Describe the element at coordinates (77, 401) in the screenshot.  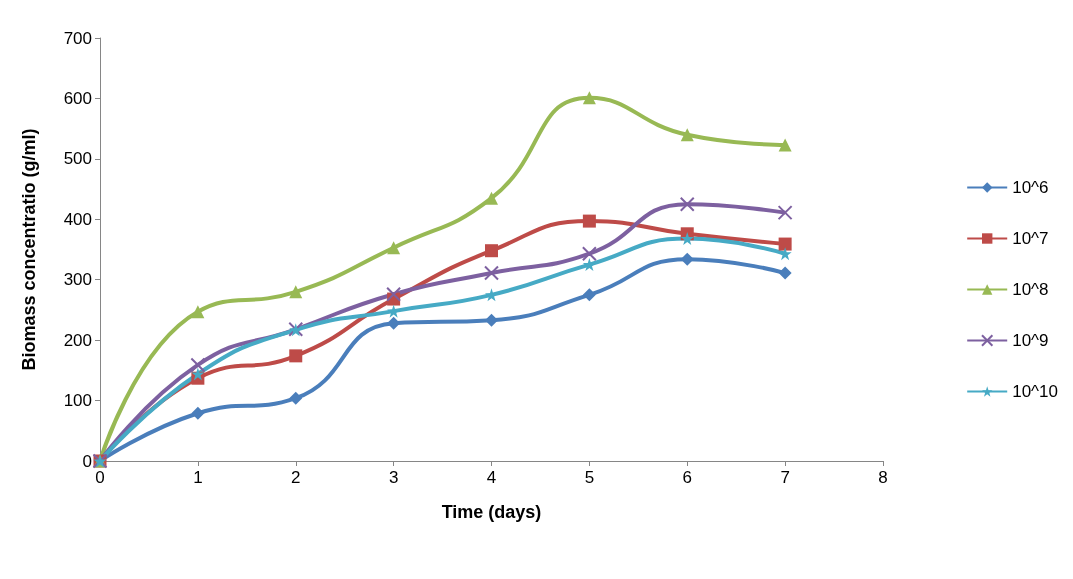
I see `y-tick-label: 100` at that location.